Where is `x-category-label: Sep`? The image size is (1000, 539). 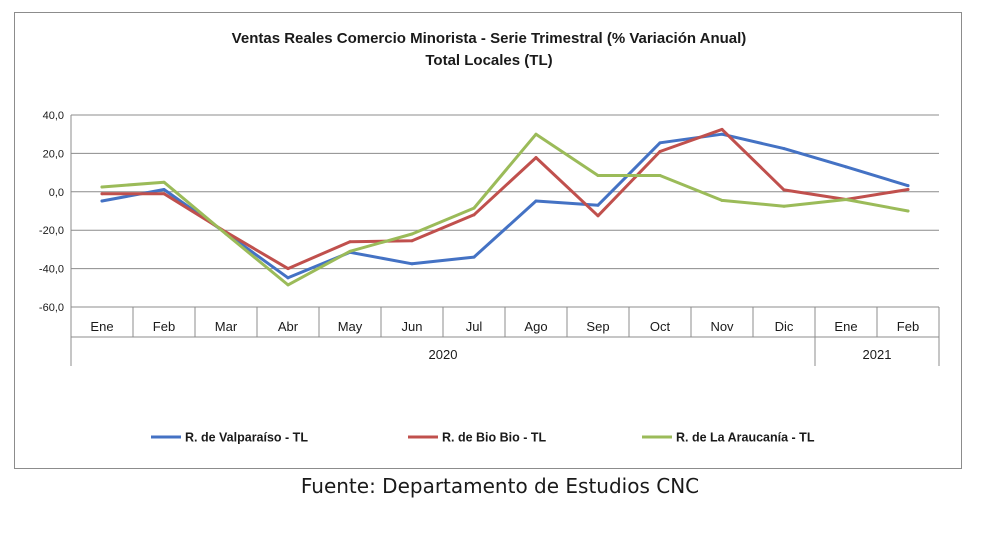
x-category-label: Sep is located at coordinates (597, 326).